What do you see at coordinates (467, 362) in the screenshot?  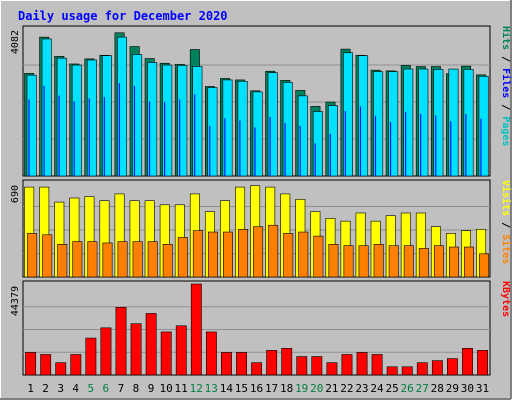 I see `day-30-bars` at bounding box center [467, 362].